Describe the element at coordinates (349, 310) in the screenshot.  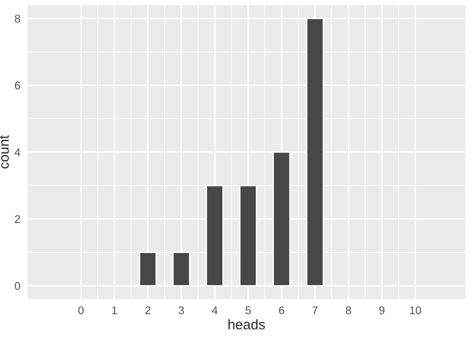
I see `x-tick-label: 8` at that location.